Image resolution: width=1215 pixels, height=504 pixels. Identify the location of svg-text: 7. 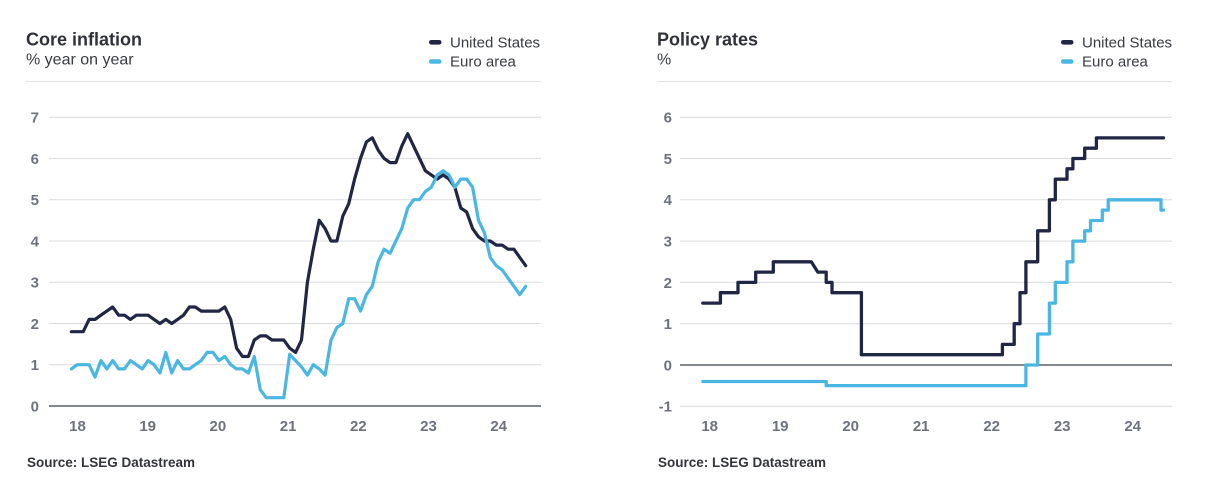
(35, 118).